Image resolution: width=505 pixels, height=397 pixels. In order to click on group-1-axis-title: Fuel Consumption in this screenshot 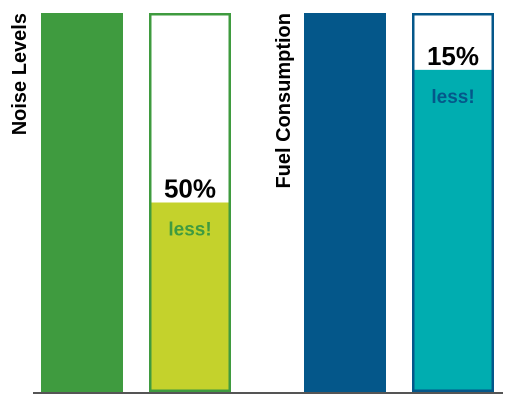, I will do `click(284, 101)`.